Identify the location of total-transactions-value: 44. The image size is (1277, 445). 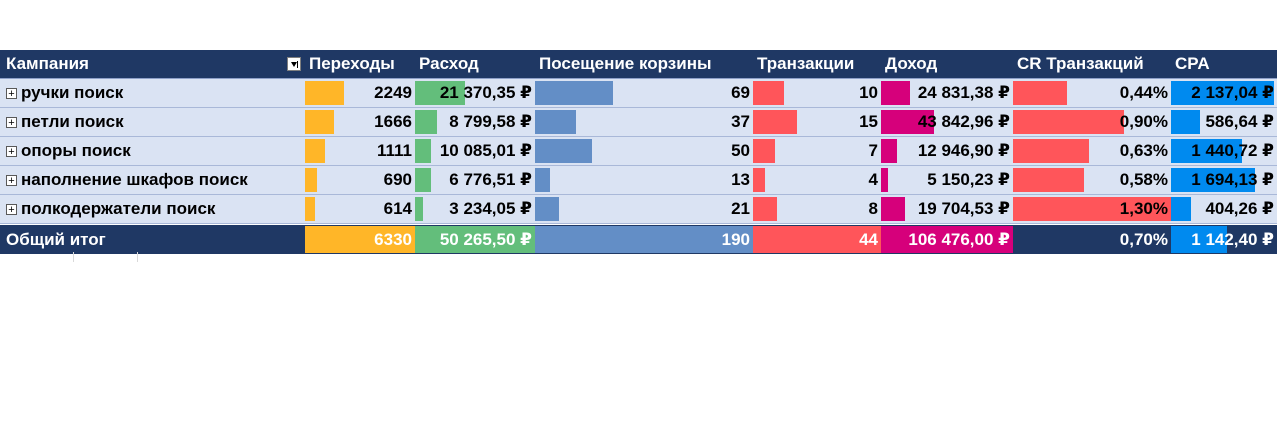
(868, 239).